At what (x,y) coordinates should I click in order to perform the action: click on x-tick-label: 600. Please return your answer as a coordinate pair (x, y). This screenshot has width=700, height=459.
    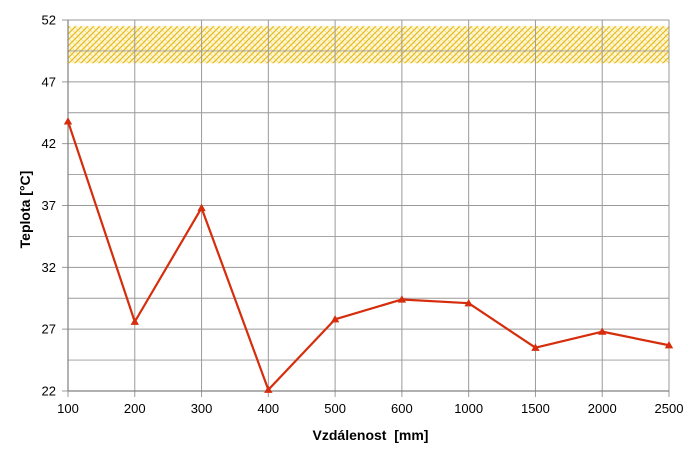
    Looking at the image, I should click on (402, 408).